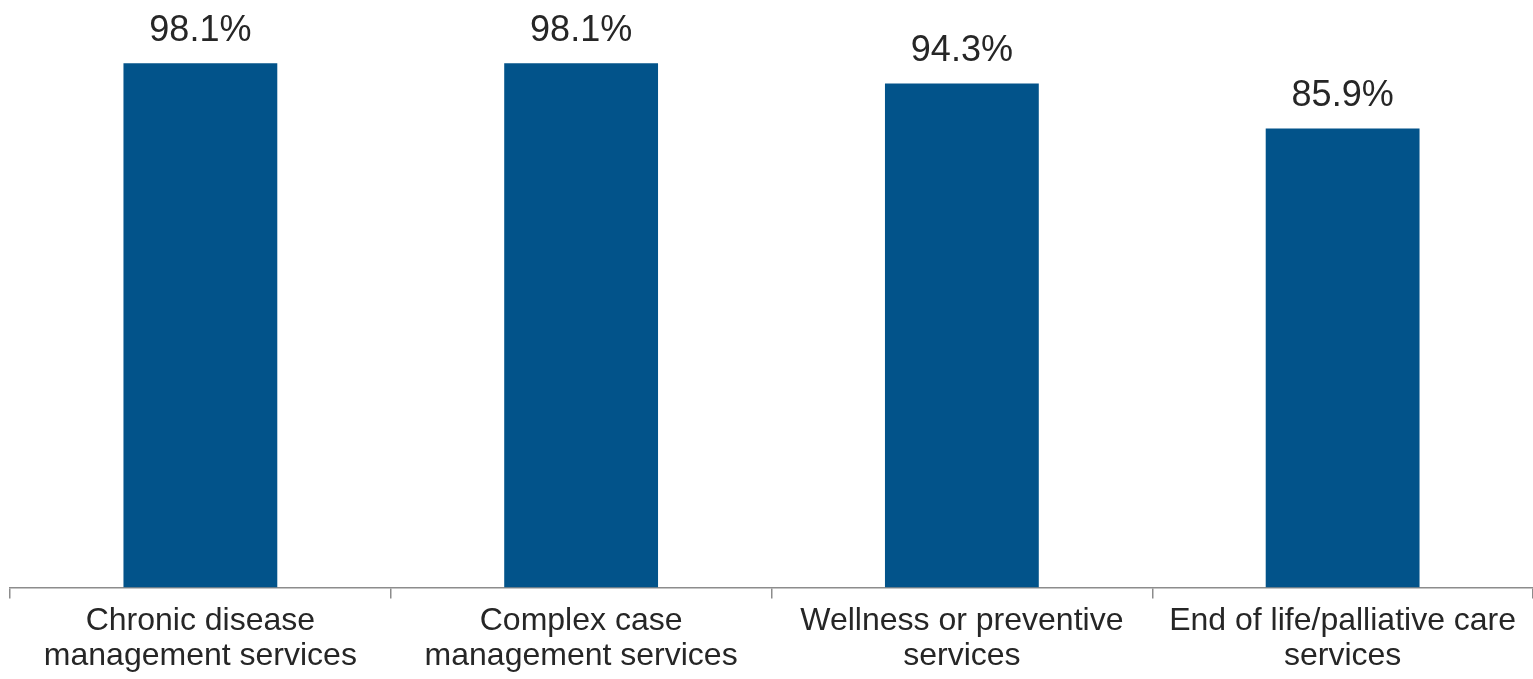 This screenshot has height=679, width=1533. What do you see at coordinates (581, 637) in the screenshot?
I see `x-tick-label: Complex case management services` at bounding box center [581, 637].